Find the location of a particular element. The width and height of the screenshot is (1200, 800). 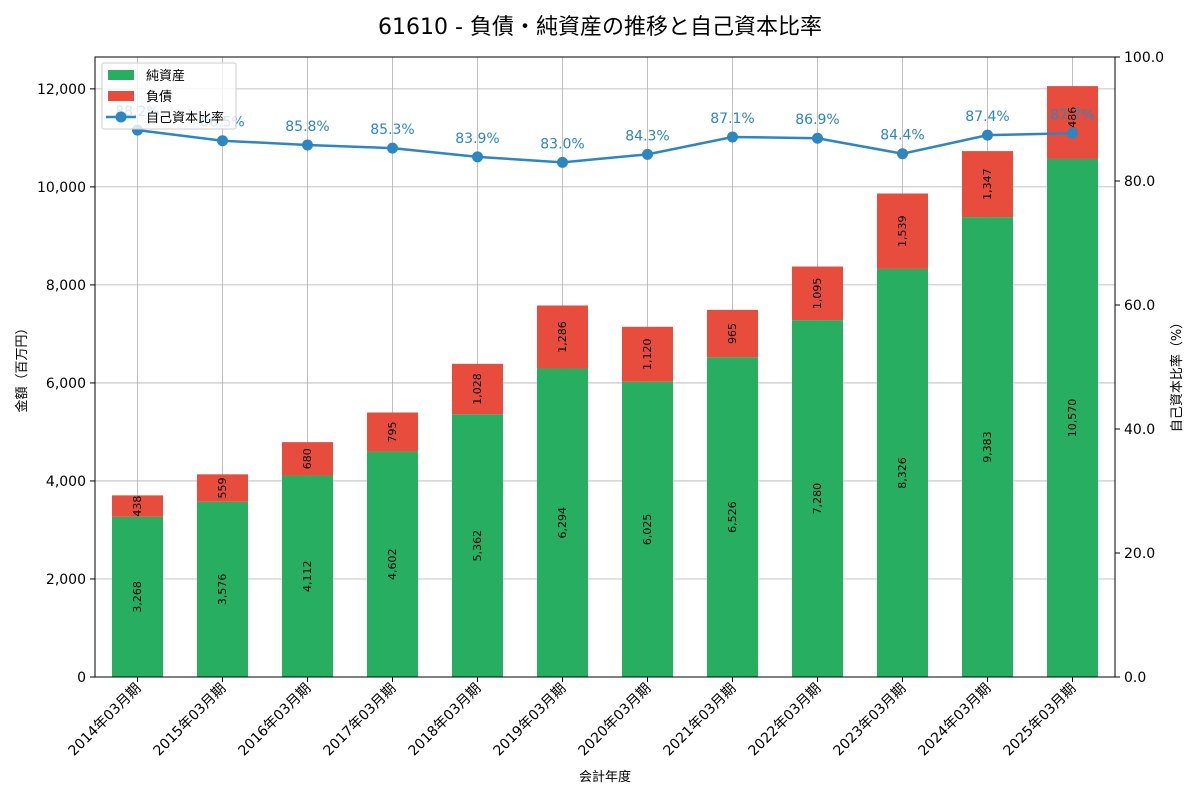

bar-label-net-assets: 3,268 is located at coordinates (137, 597).